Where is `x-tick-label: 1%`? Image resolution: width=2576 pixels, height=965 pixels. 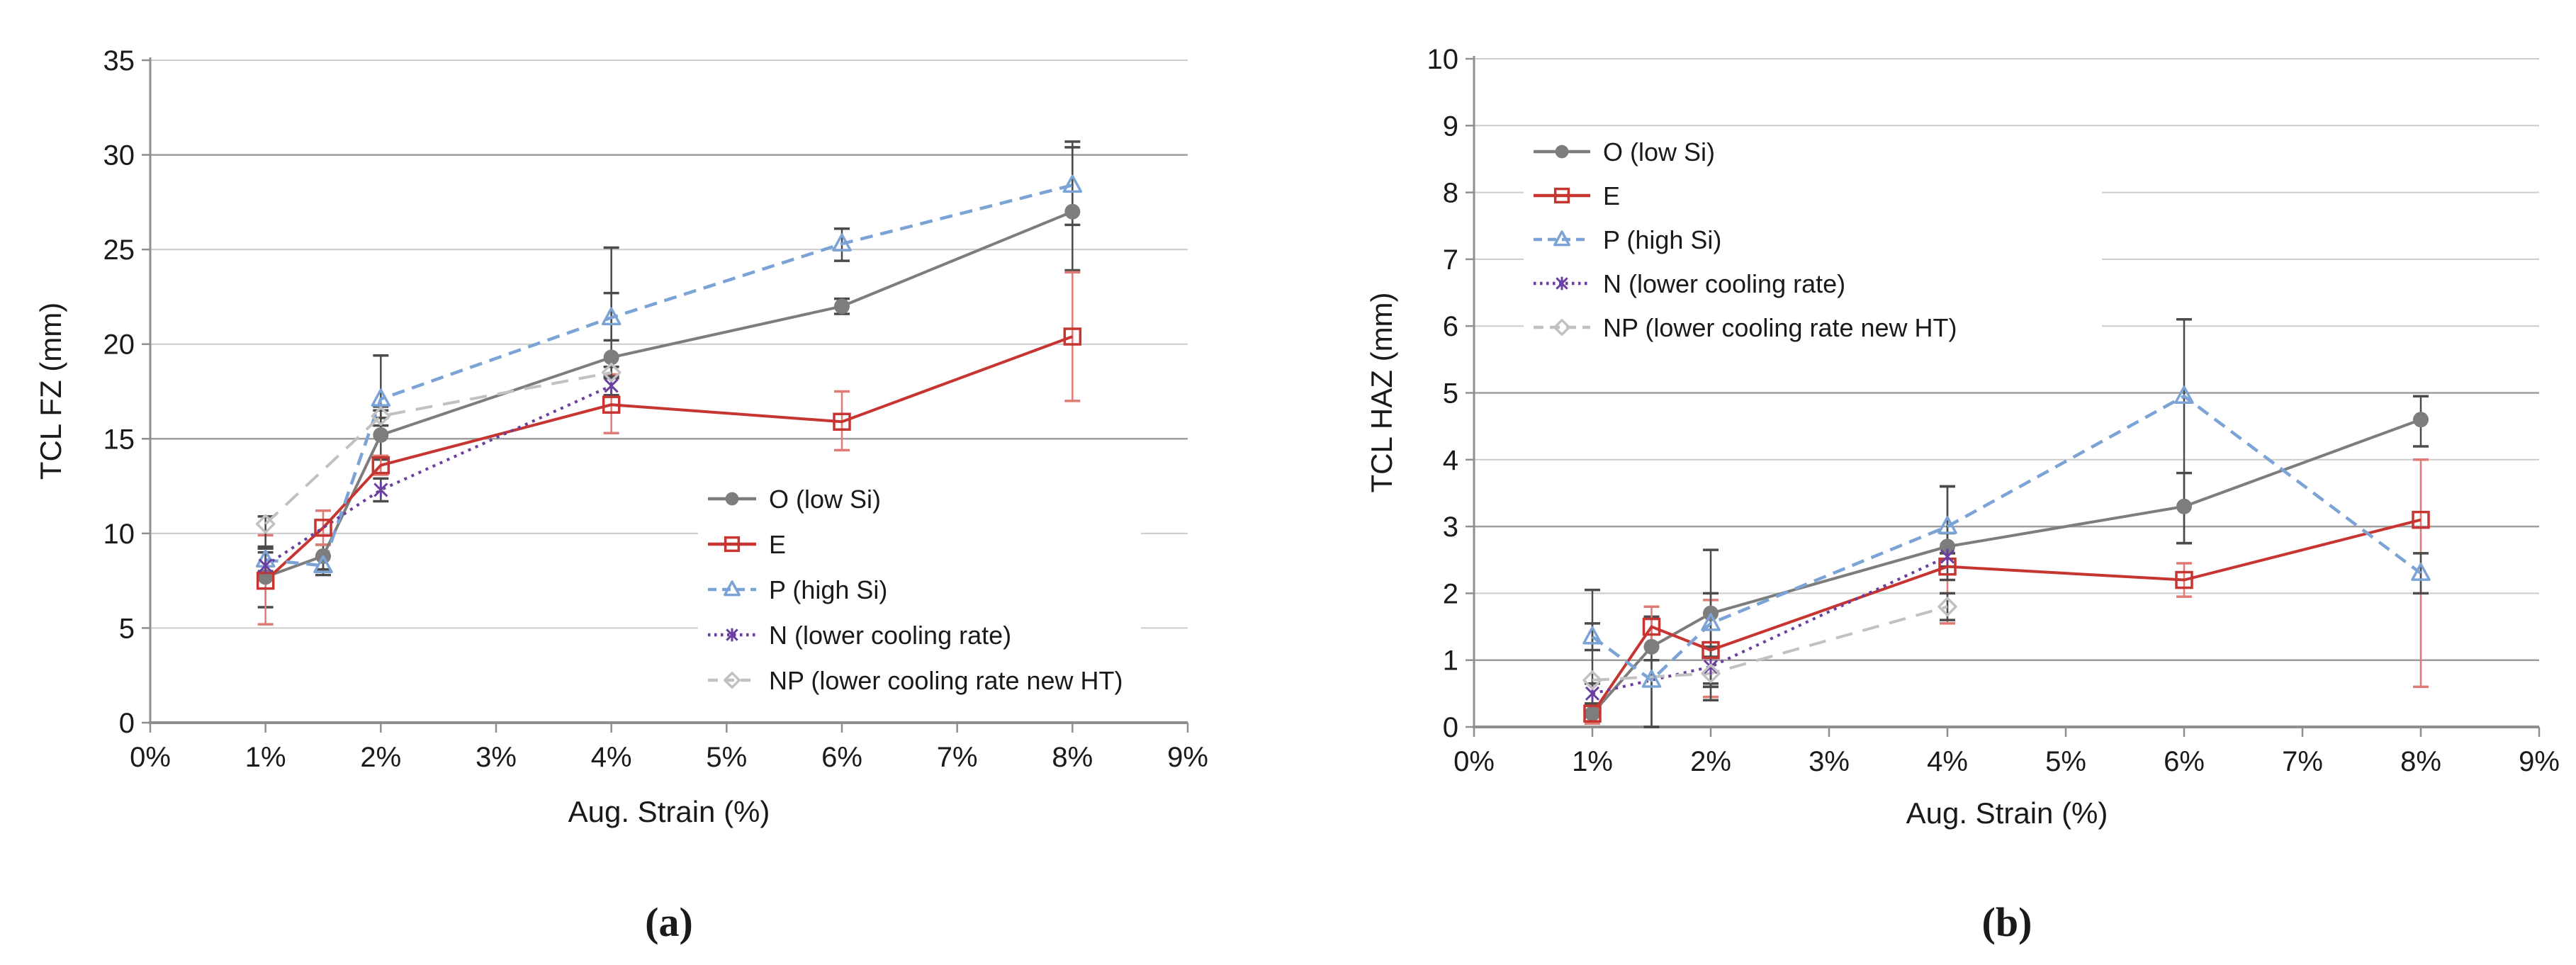 x-tick-label: 1% is located at coordinates (1592, 761).